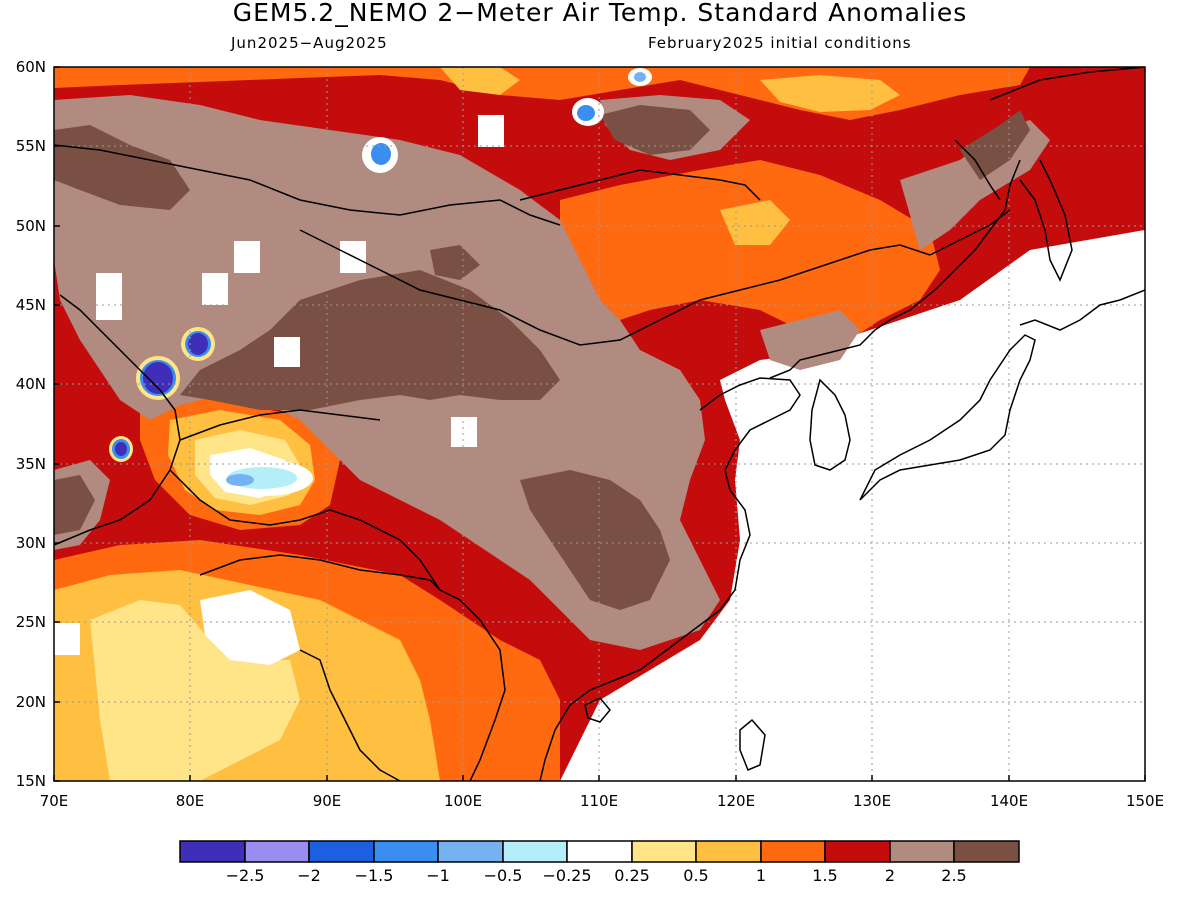 This screenshot has height=900, width=1200. Describe the element at coordinates (190, 801) in the screenshot. I see `lon-label: 80E` at that location.